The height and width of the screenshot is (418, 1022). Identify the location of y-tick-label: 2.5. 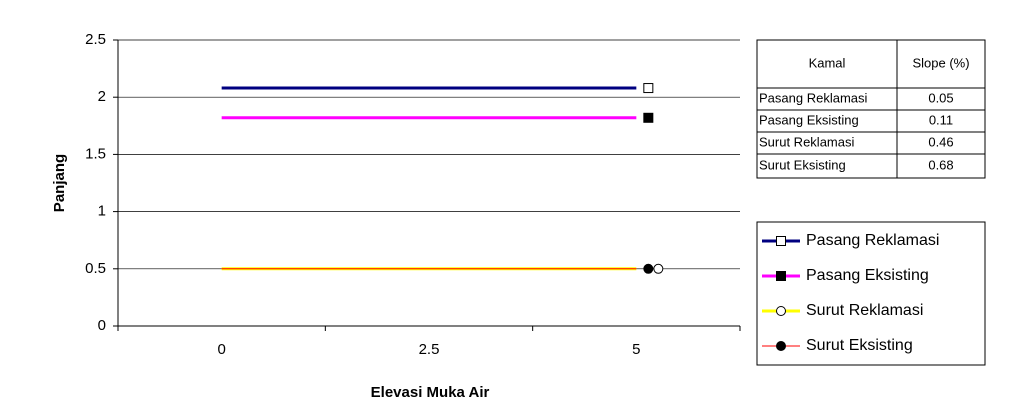
(95, 39).